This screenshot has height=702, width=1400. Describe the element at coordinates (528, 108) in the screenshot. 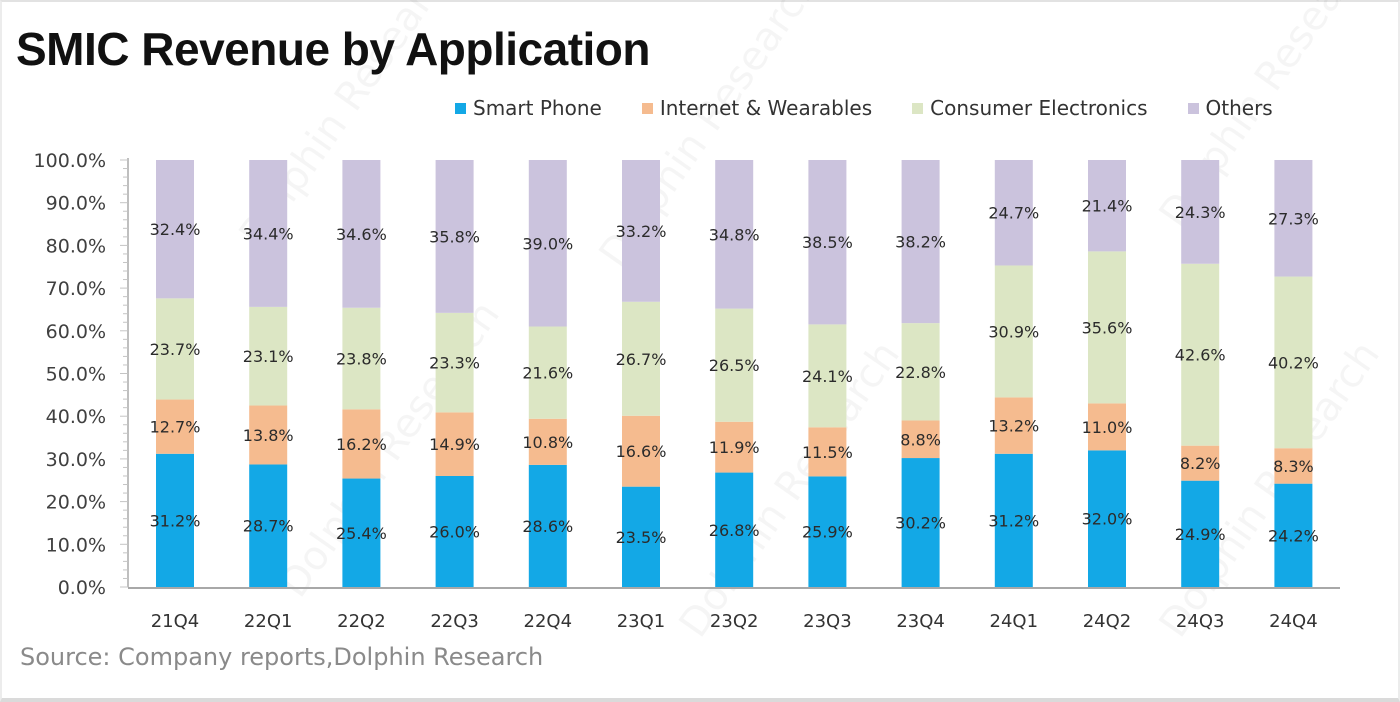

I see `legend-item-smart-phone: Smart Phone` at that location.